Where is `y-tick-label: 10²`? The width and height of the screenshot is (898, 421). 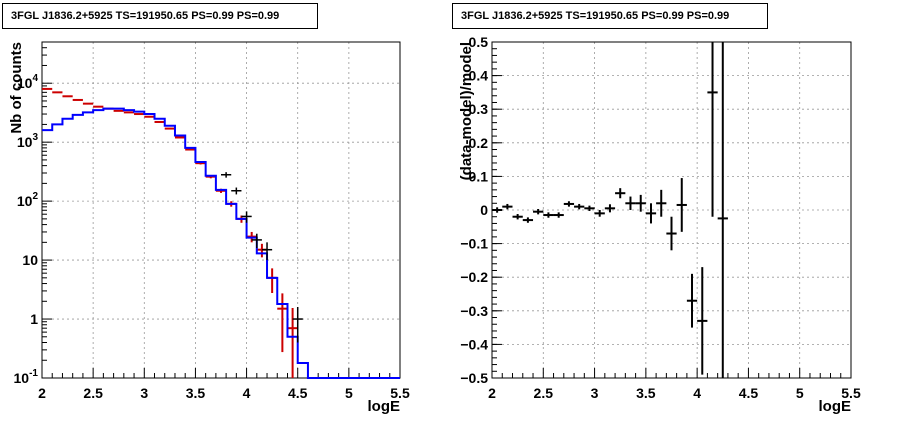 y-tick-label: 10² is located at coordinates (28, 200).